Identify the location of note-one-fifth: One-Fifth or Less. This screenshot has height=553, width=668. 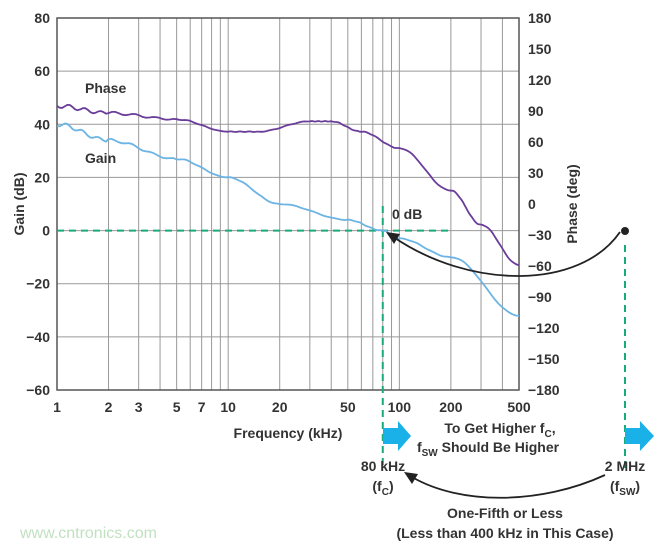
(505, 513).